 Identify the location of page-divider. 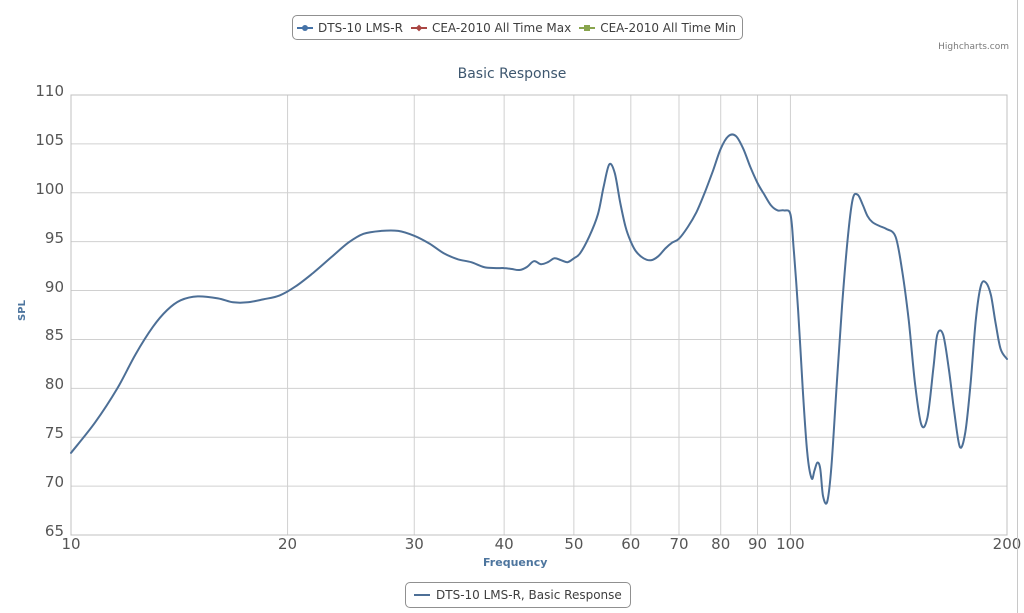
(1017, 306).